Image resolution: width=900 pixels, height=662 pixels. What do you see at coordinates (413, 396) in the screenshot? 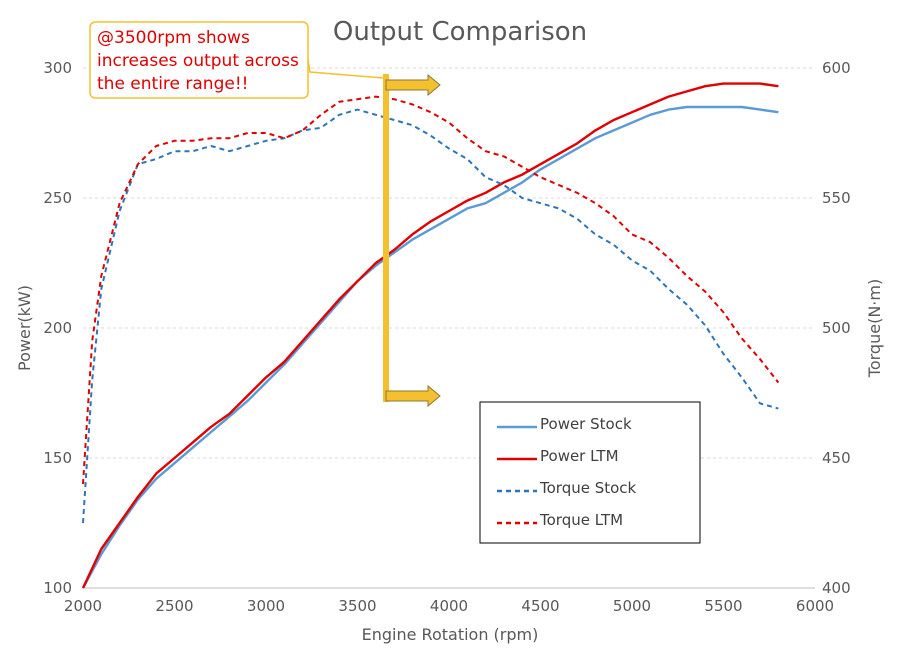
I see `arrow-bottom` at bounding box center [413, 396].